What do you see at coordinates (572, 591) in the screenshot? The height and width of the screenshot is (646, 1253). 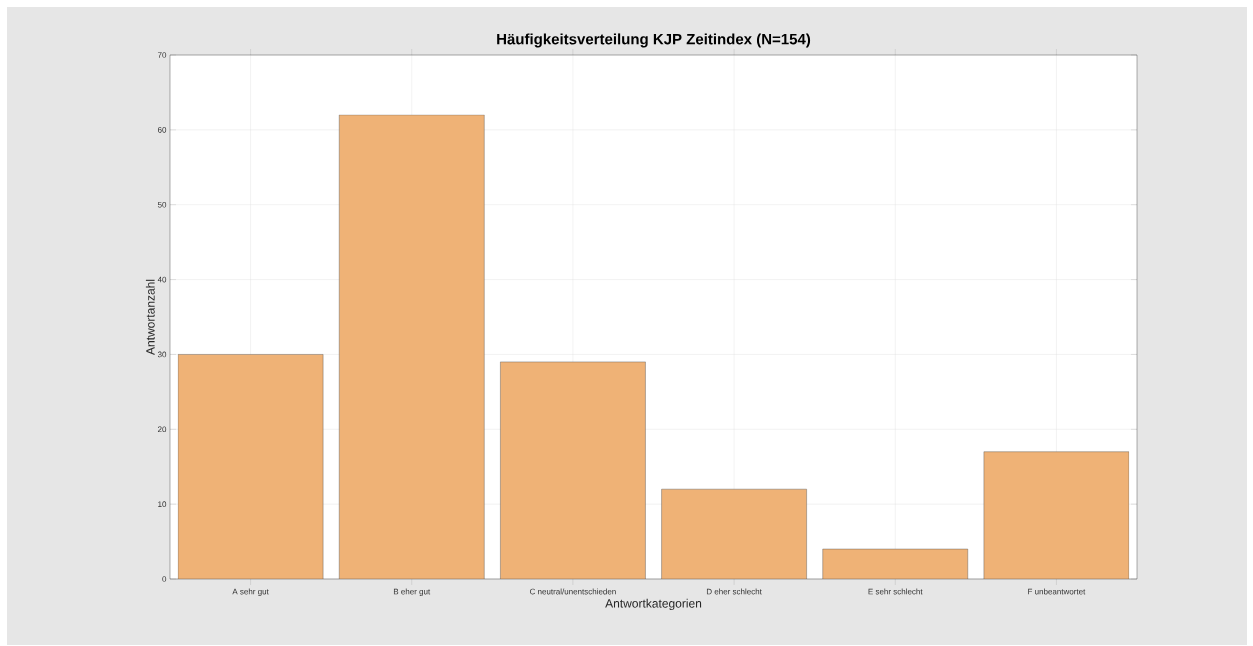 I see `x-tick-label: C neutral/unentschieden` at bounding box center [572, 591].